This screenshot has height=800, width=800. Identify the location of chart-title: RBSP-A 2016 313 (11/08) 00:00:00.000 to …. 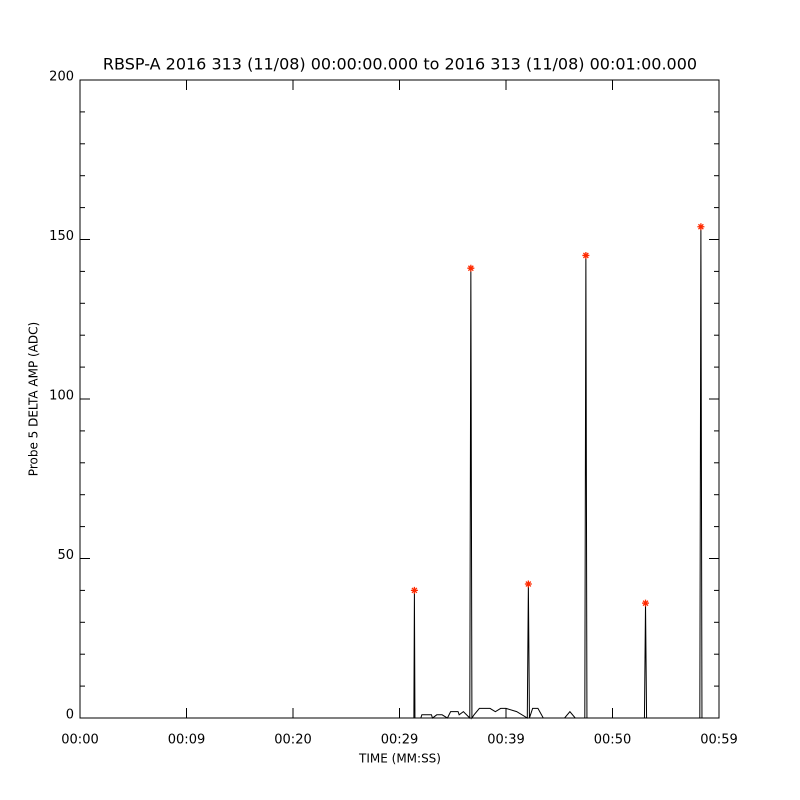
(400, 64).